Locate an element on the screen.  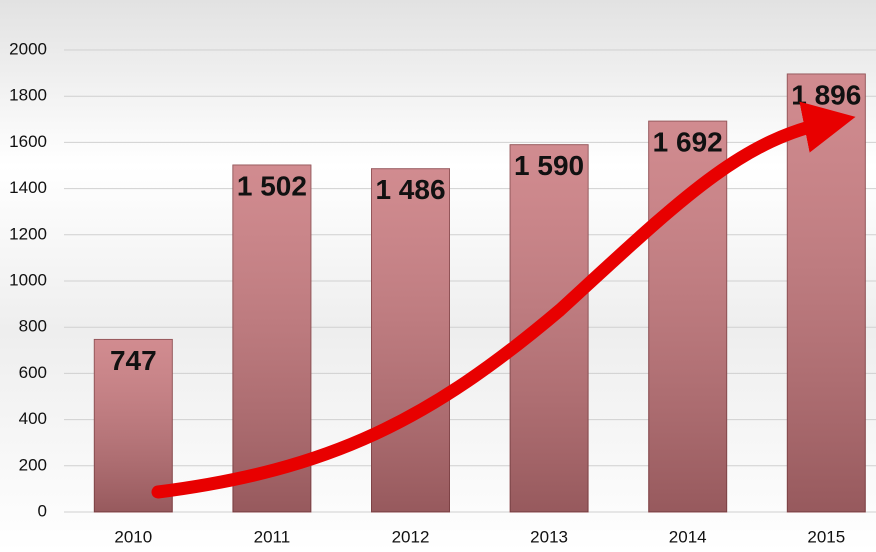
x-tick-label: 2014 is located at coordinates (688, 536).